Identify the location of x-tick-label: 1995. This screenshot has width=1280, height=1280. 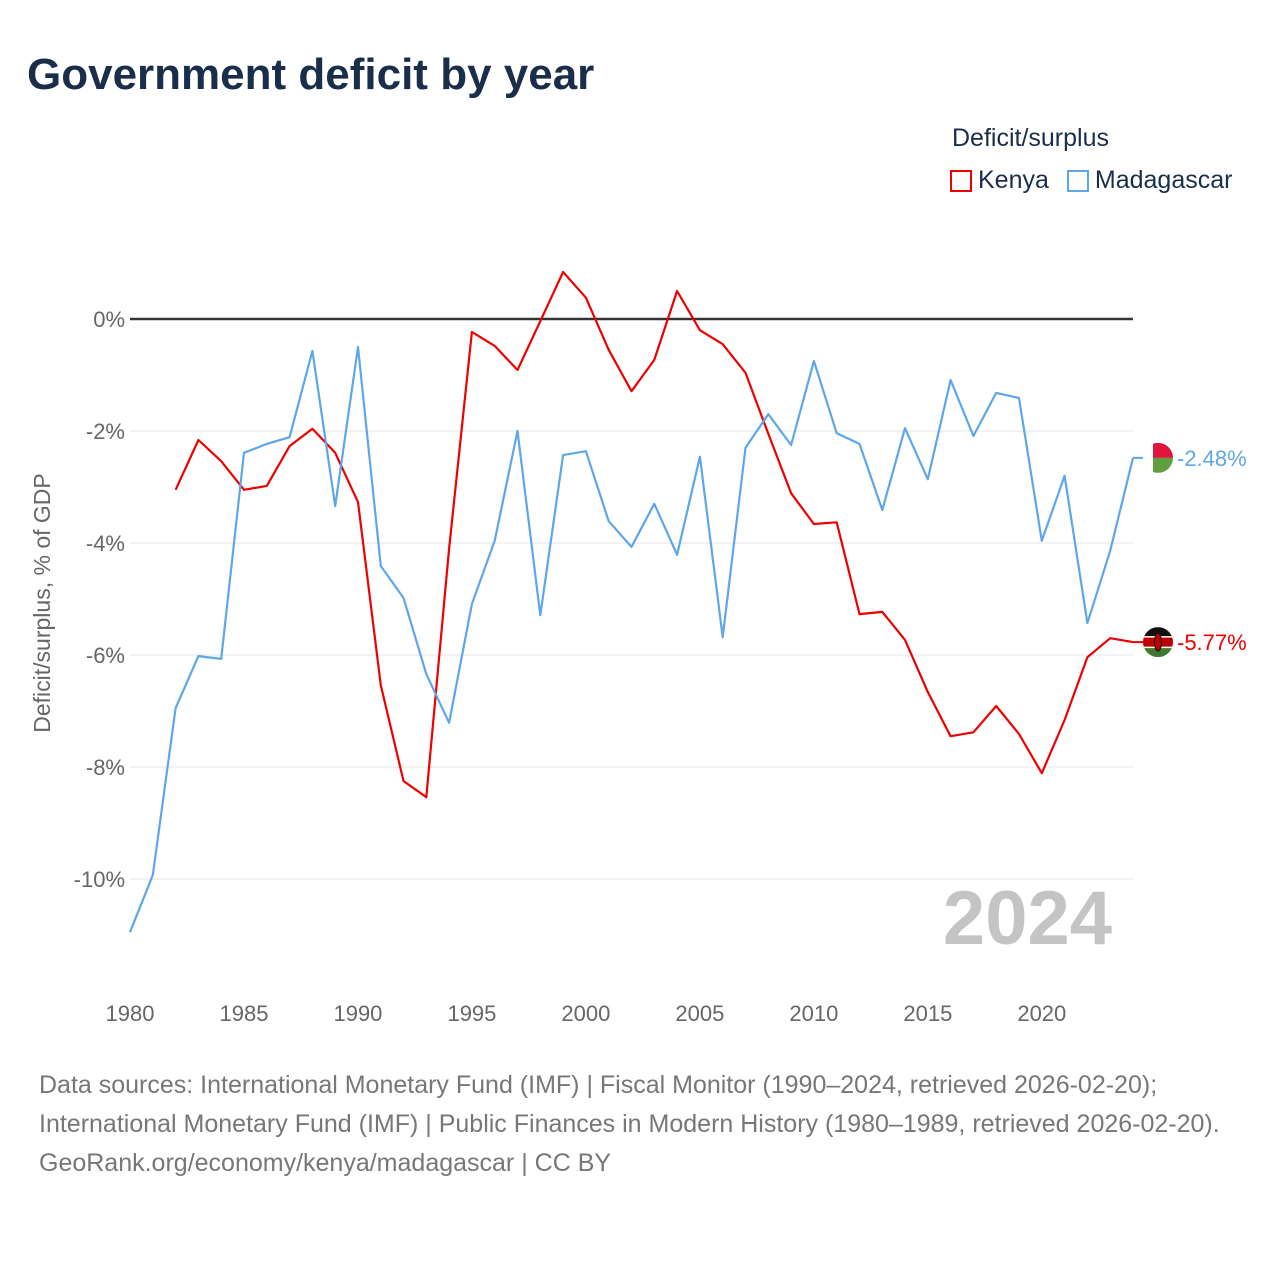
(471, 1013).